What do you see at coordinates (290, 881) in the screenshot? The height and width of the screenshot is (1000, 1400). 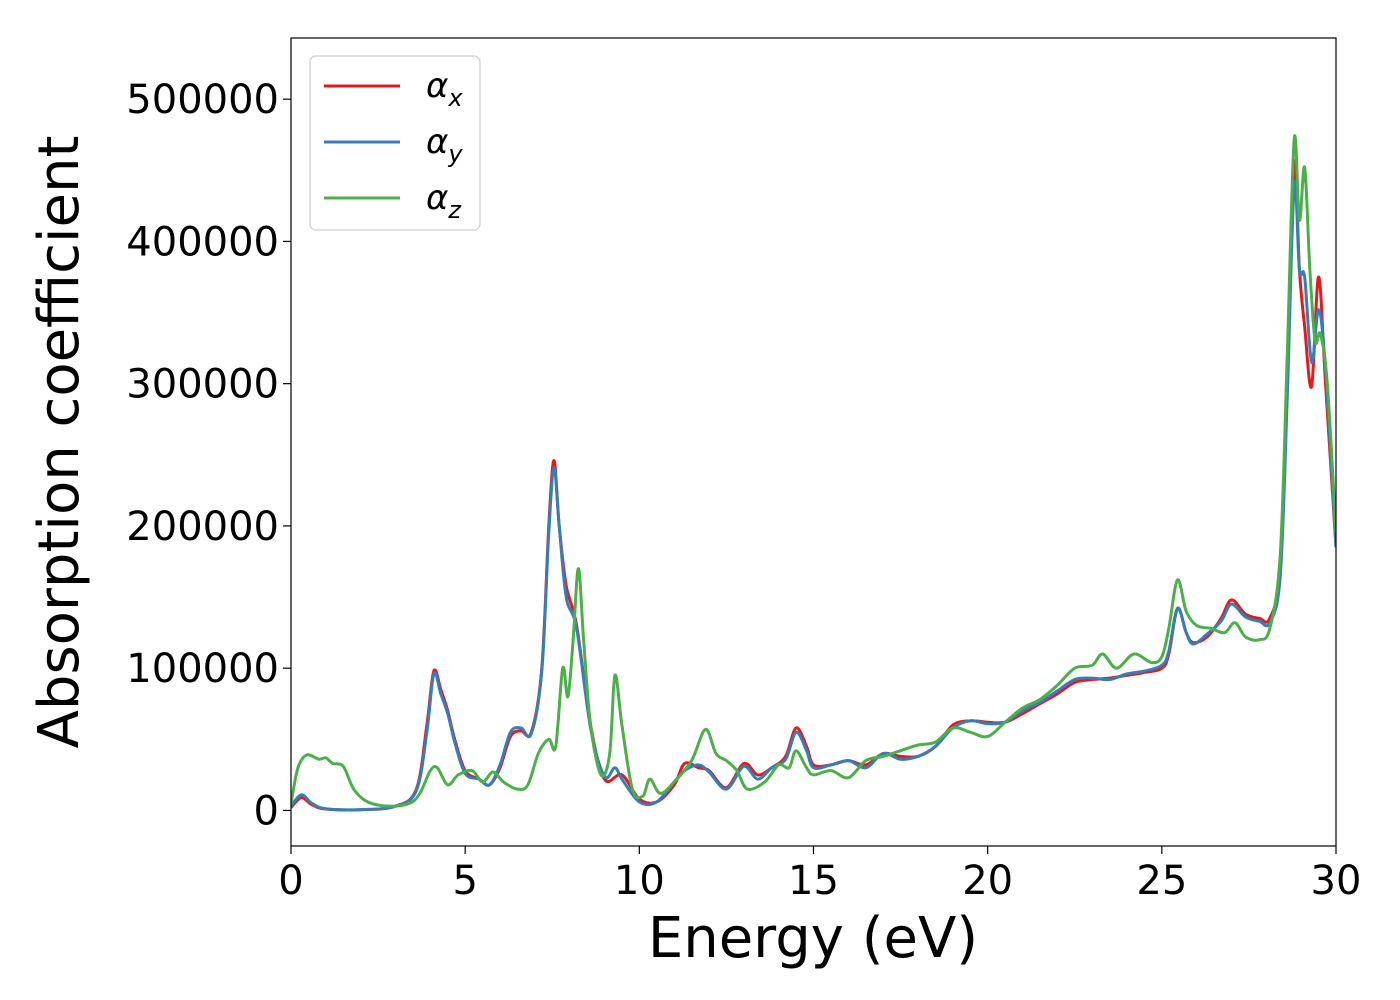 I see `x-tick-label: 0` at bounding box center [290, 881].